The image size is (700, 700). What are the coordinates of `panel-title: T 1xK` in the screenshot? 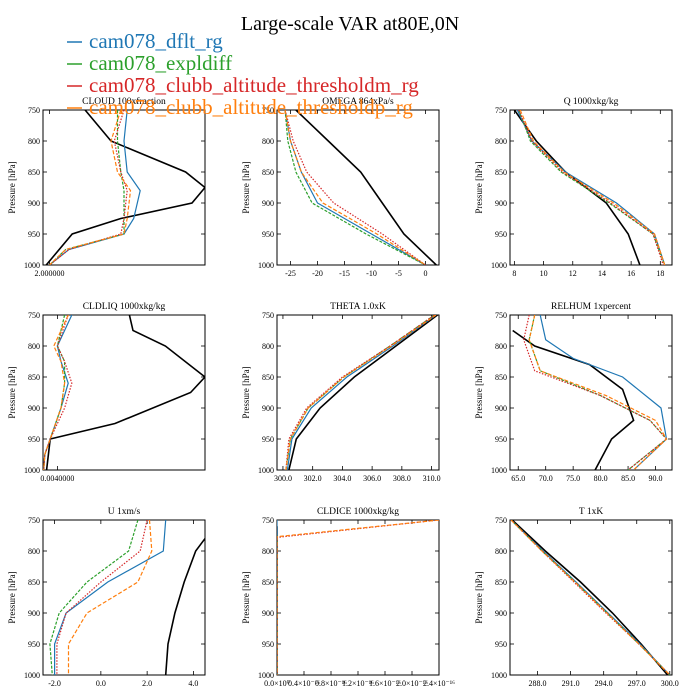 It's located at (591, 512).